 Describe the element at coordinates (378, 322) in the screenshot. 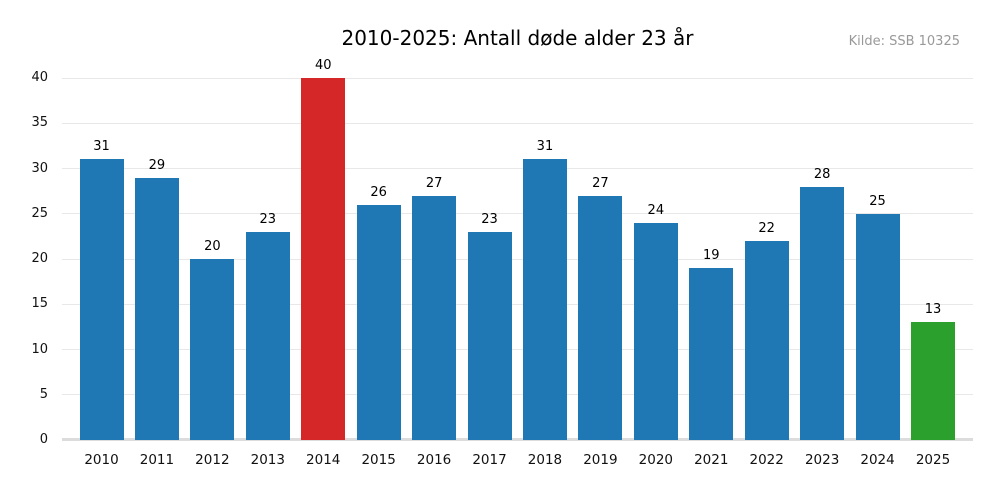

I see `bar-2015` at that location.